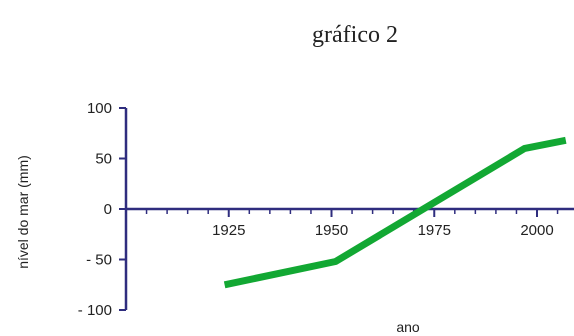  What do you see at coordinates (99, 108) in the screenshot?
I see `y-tick-label: 100` at bounding box center [99, 108].